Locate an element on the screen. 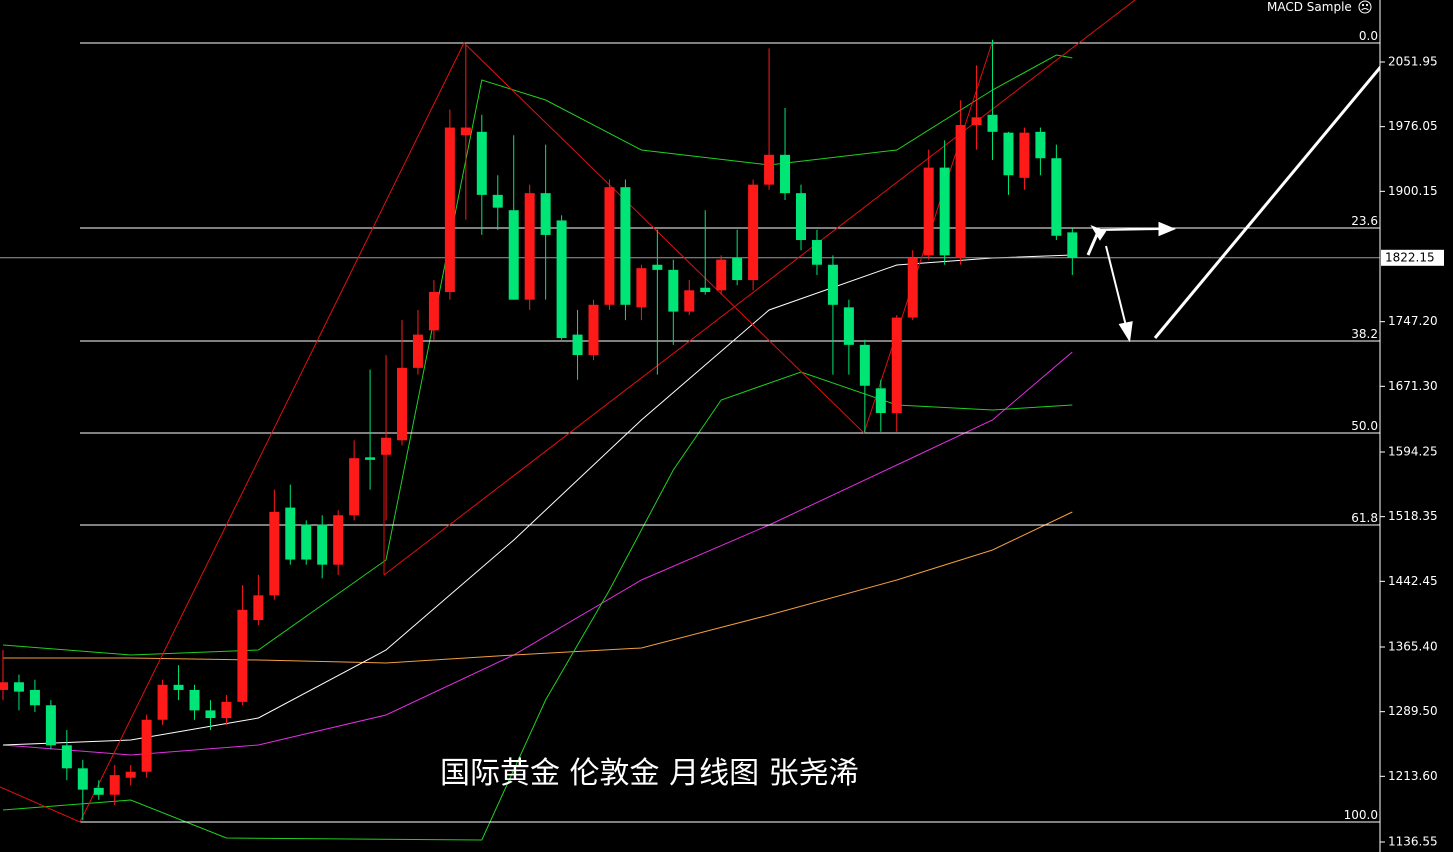 This screenshot has width=1453, height=852. fib-label: 23.6 is located at coordinates (1364, 221).